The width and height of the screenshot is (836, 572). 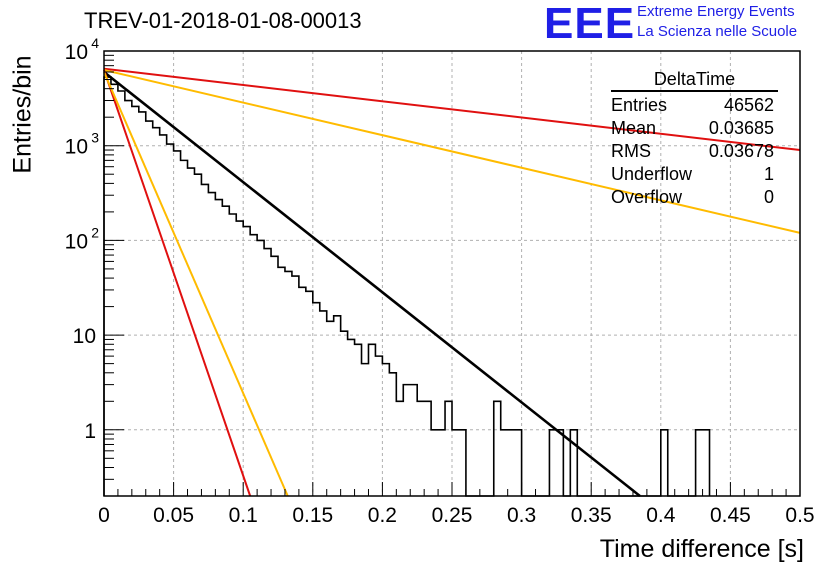 What do you see at coordinates (694, 197) in the screenshot?
I see `stats-row-overflow: Overflow 0` at bounding box center [694, 197].